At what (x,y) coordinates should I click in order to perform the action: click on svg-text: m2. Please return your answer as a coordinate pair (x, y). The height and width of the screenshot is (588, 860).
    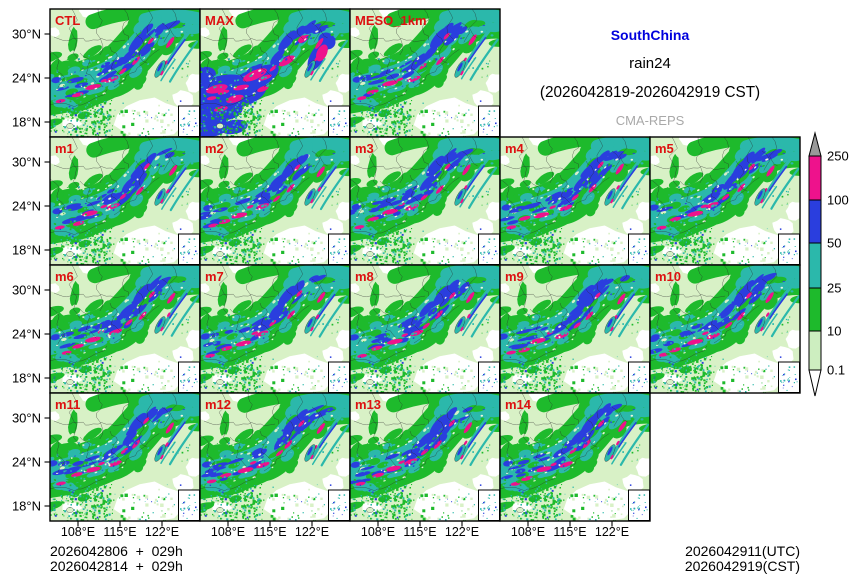
    Looking at the image, I should click on (214, 148).